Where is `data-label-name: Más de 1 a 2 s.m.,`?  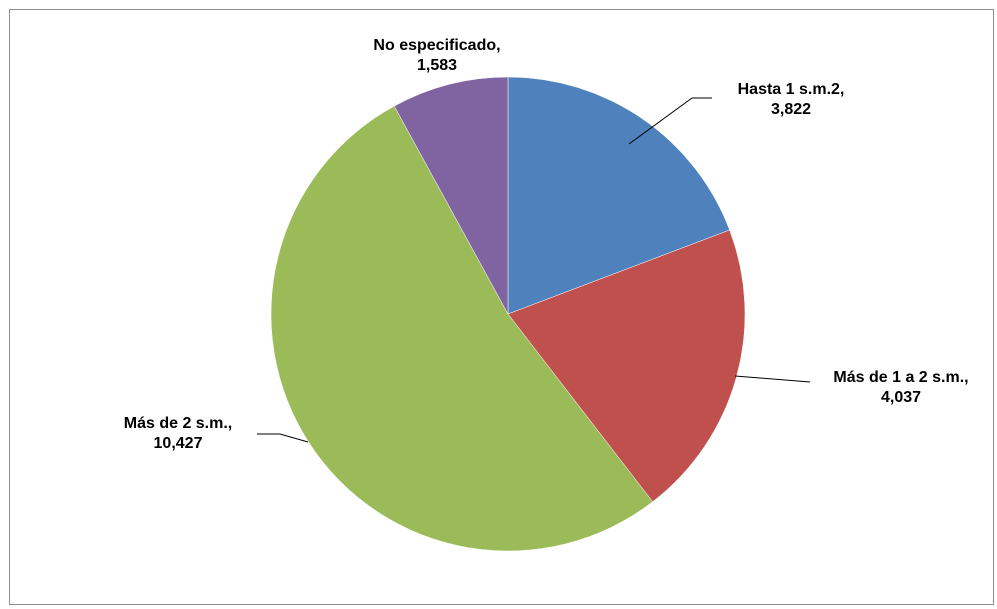 data-label-name: Más de 1 a 2 s.m., is located at coordinates (901, 377).